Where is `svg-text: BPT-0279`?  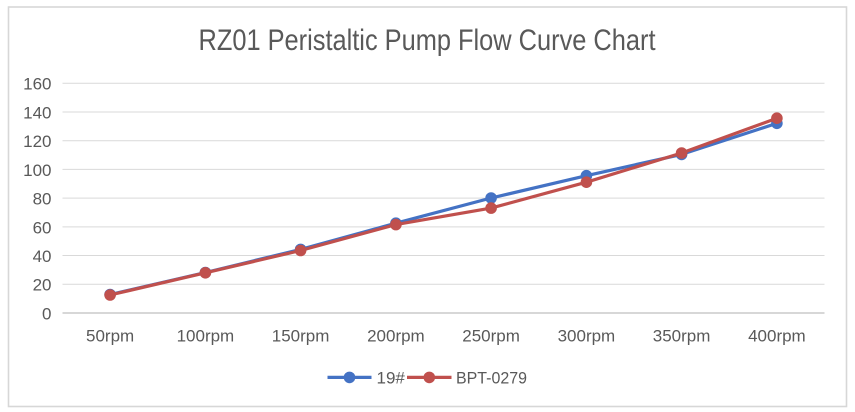
svg-text: BPT-0279 is located at coordinates (491, 378).